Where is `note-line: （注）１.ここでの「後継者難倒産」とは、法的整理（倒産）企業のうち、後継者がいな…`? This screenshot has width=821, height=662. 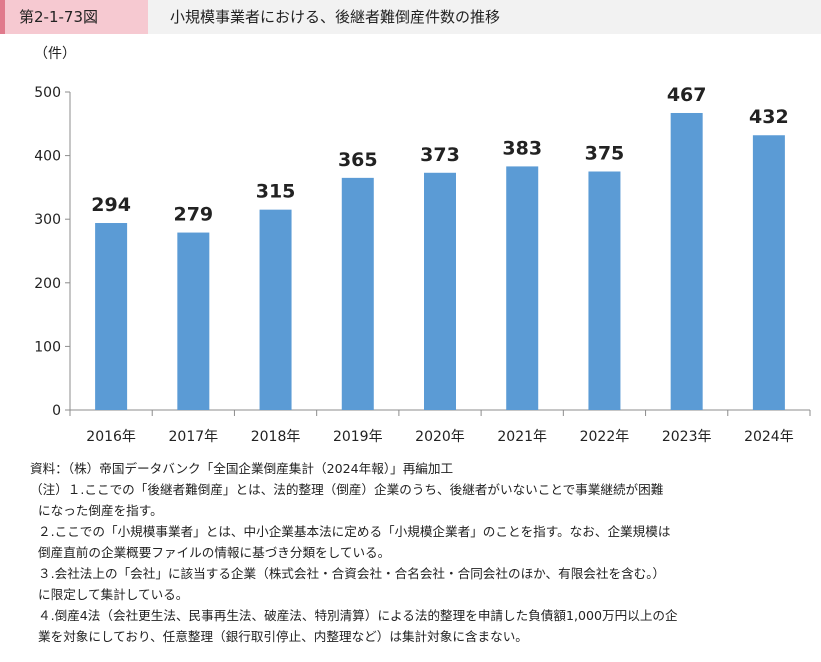 note-line: （注）１.ここでの「後継者難倒産」とは、法的整理（倒産）企業のうち、後継者がいな… is located at coordinates (347, 489).